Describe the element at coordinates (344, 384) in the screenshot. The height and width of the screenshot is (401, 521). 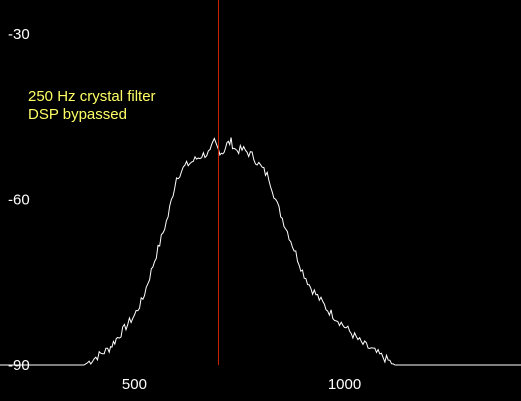
I see `x-tick-label: 1000` at that location.